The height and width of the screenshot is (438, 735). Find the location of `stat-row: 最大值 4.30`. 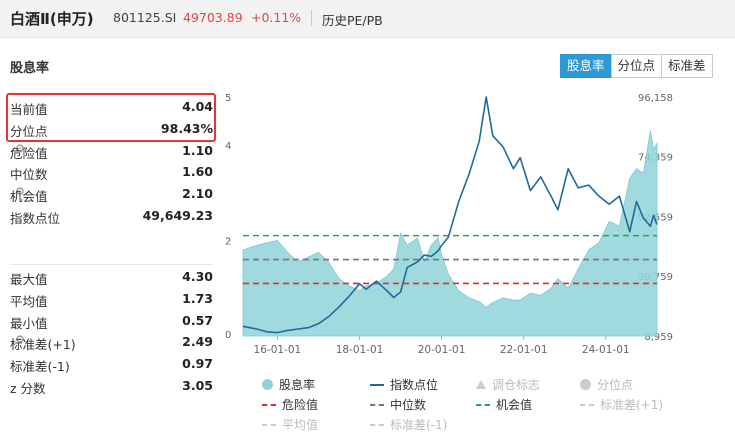

stat-row: 最大值 4.30 is located at coordinates (111, 277).